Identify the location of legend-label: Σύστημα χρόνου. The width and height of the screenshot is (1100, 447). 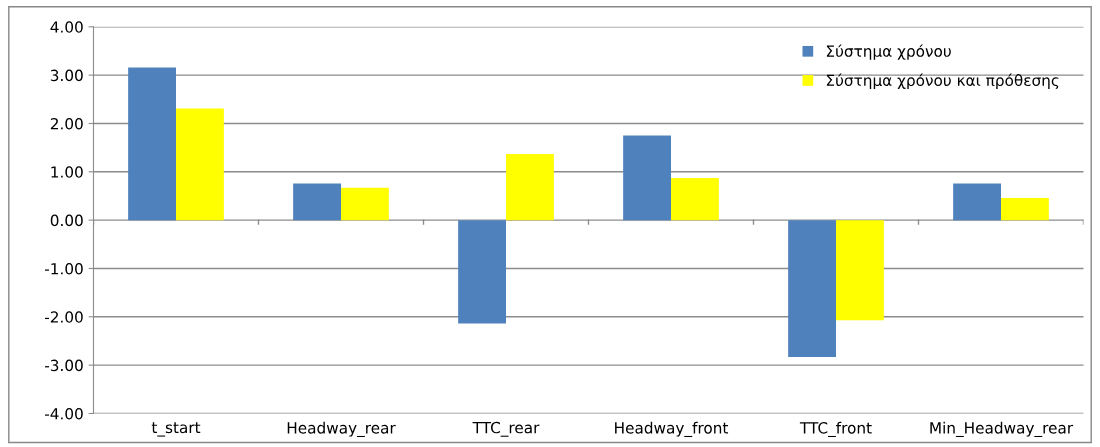
(888, 52).